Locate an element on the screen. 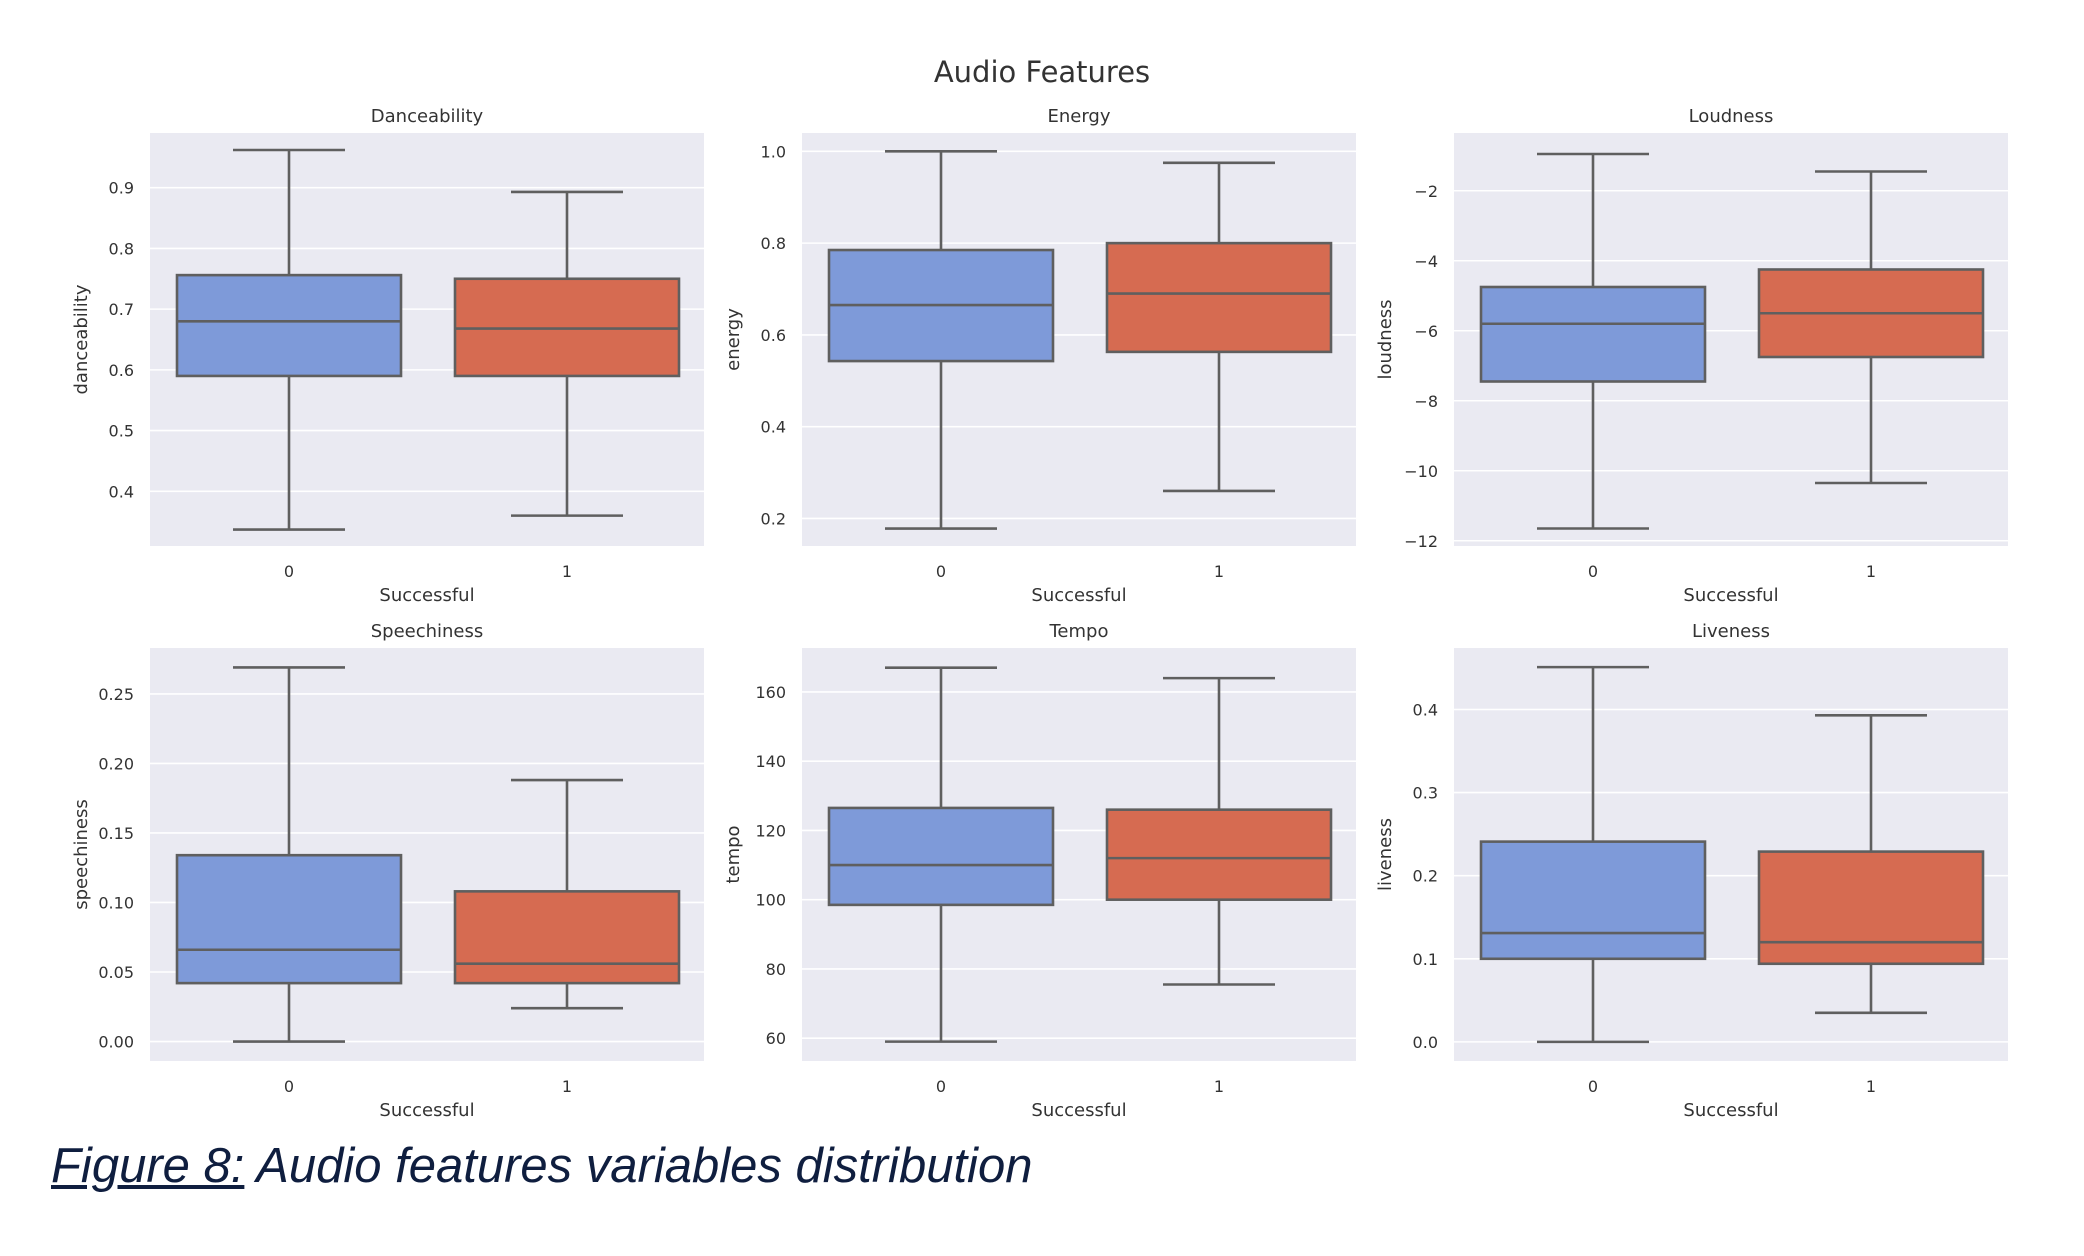 The height and width of the screenshot is (1256, 2084). y-axis-label: speechiness is located at coordinates (81, 854).